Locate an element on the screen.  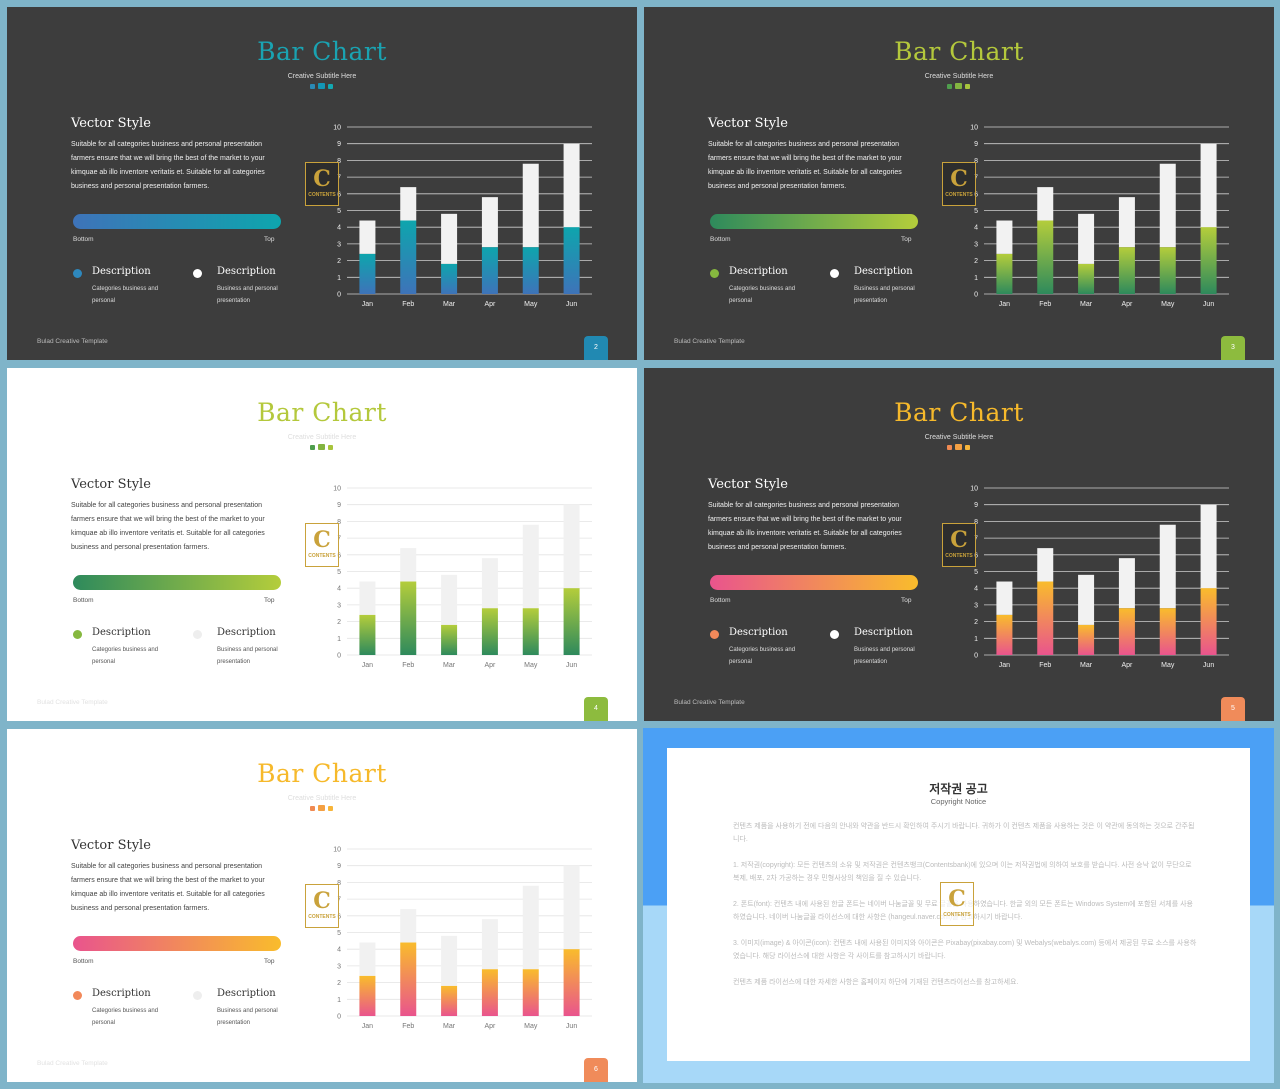
page-number: 4 is located at coordinates (596, 709).